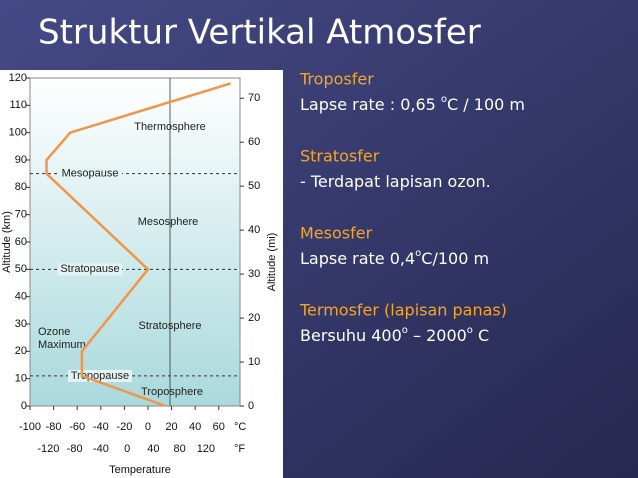 The height and width of the screenshot is (478, 638). Describe the element at coordinates (170, 127) in the screenshot. I see `annotation: Thermosphere` at that location.